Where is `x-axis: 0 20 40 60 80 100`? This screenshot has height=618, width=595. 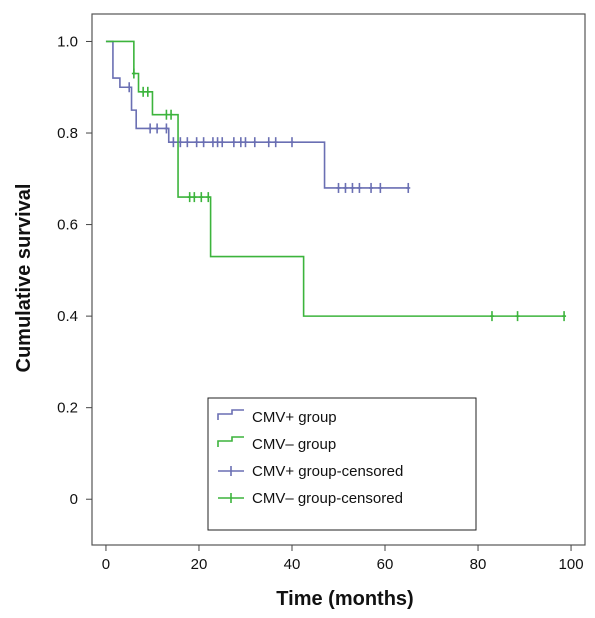 x-axis: 0 20 40 60 80 100 is located at coordinates (343, 559).